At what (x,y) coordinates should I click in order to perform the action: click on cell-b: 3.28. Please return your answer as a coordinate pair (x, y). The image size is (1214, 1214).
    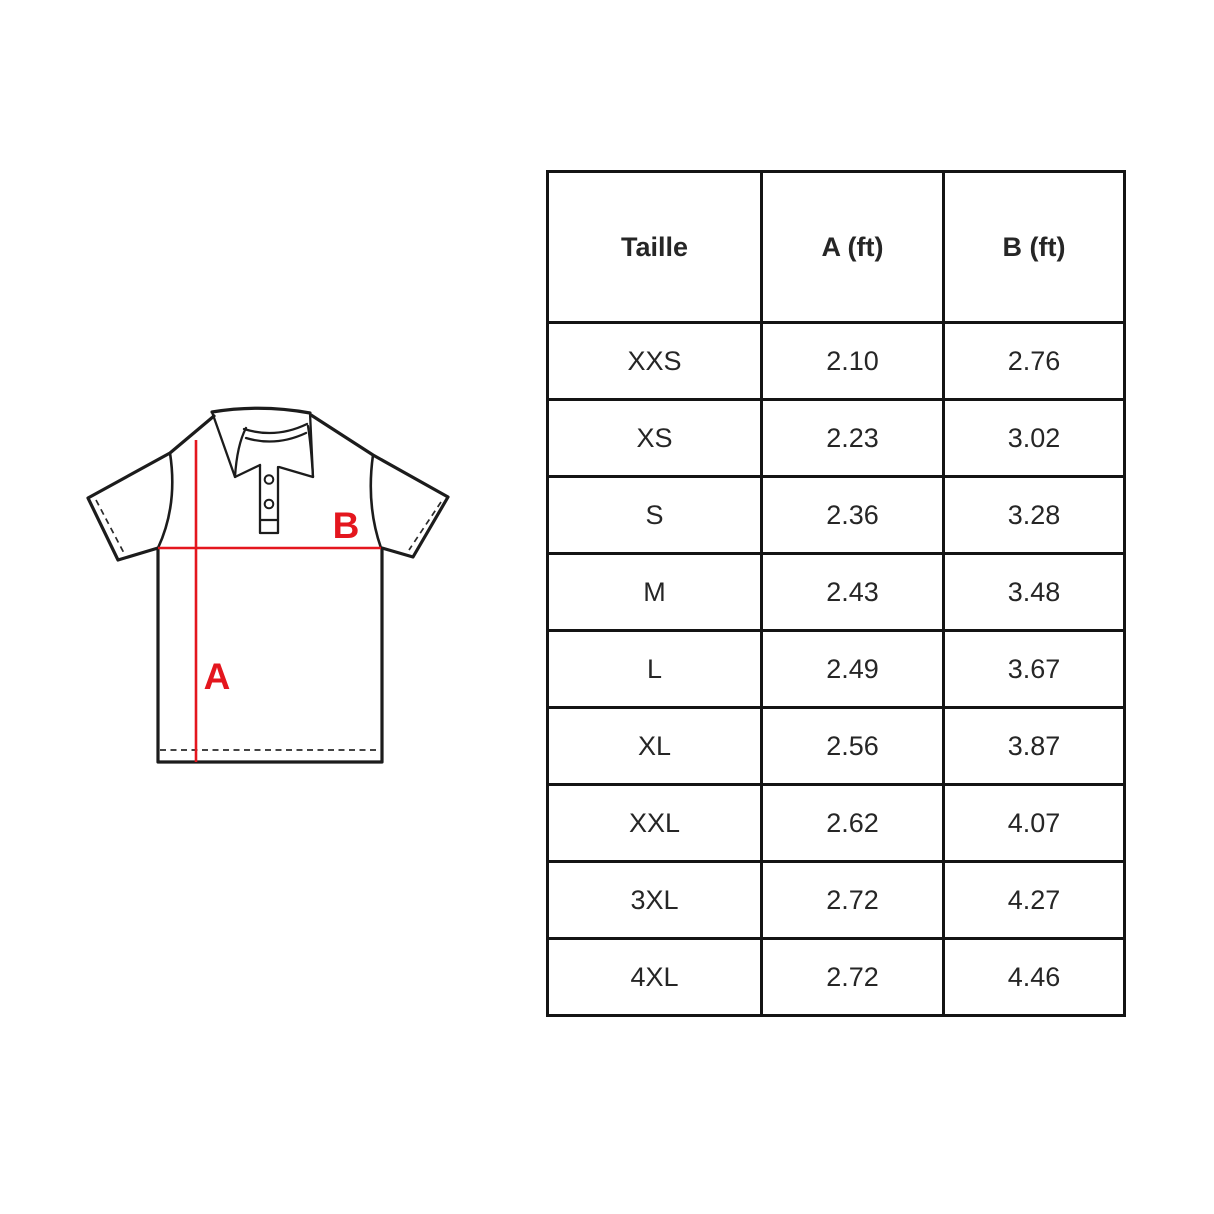
    Looking at the image, I should click on (1034, 515).